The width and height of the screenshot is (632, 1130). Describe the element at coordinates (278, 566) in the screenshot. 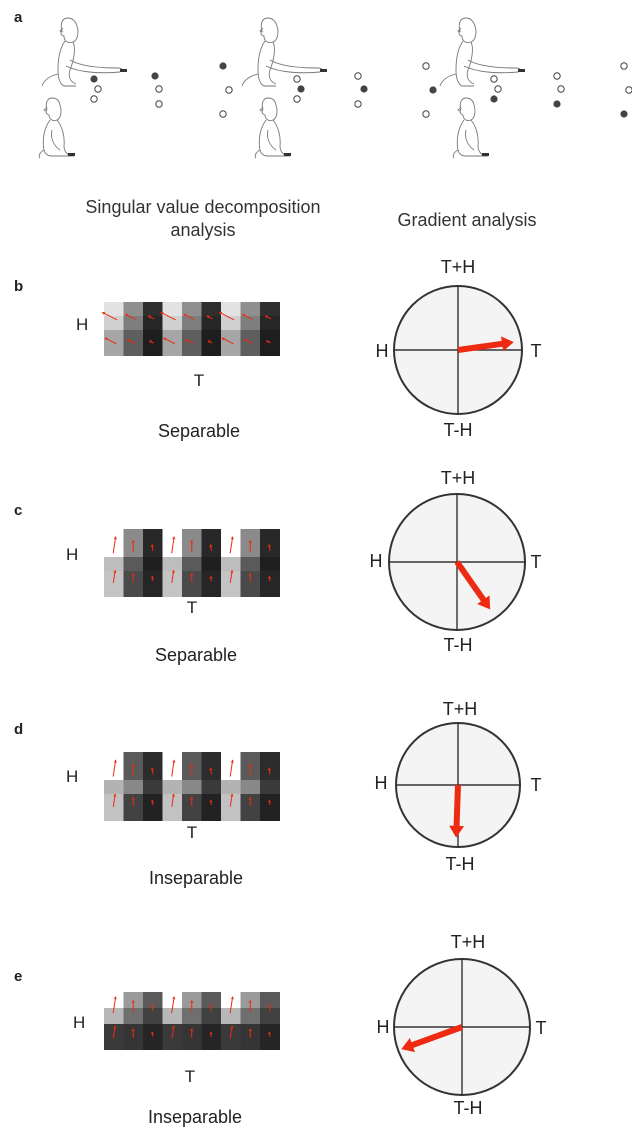

I see `panel-c: c H T Separable T+H H T T-H` at that location.